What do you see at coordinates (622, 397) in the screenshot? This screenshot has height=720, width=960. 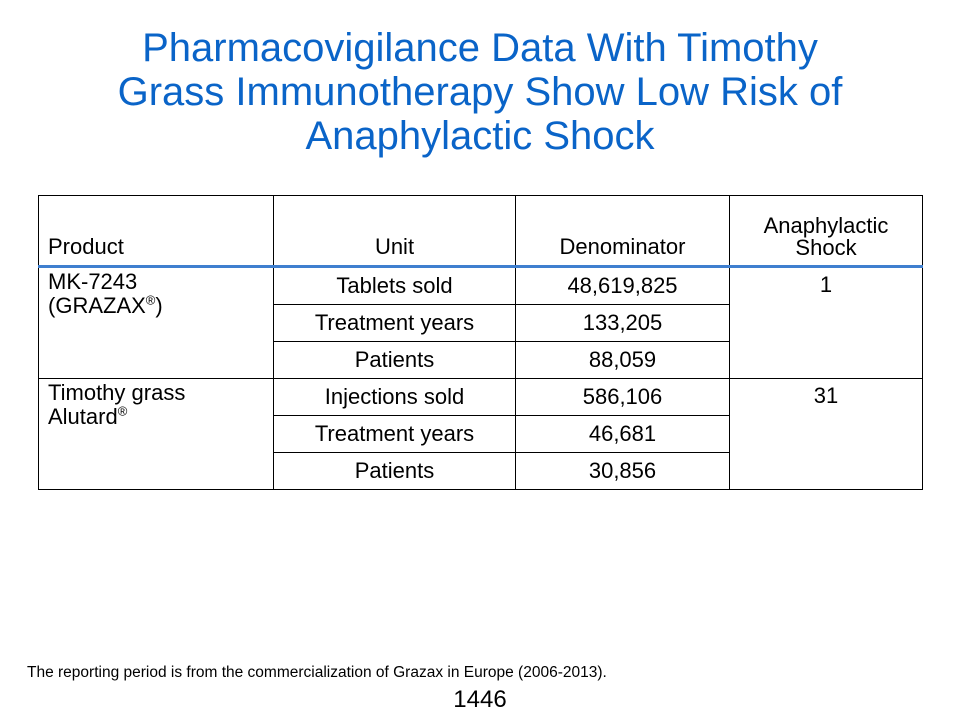 I see `denominator-cell: 586,106` at bounding box center [622, 397].